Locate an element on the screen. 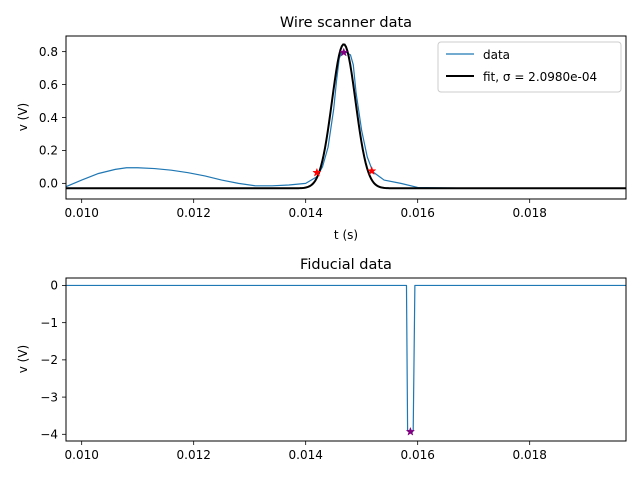  bottom-chart-title: Fiducial data is located at coordinates (346, 265).